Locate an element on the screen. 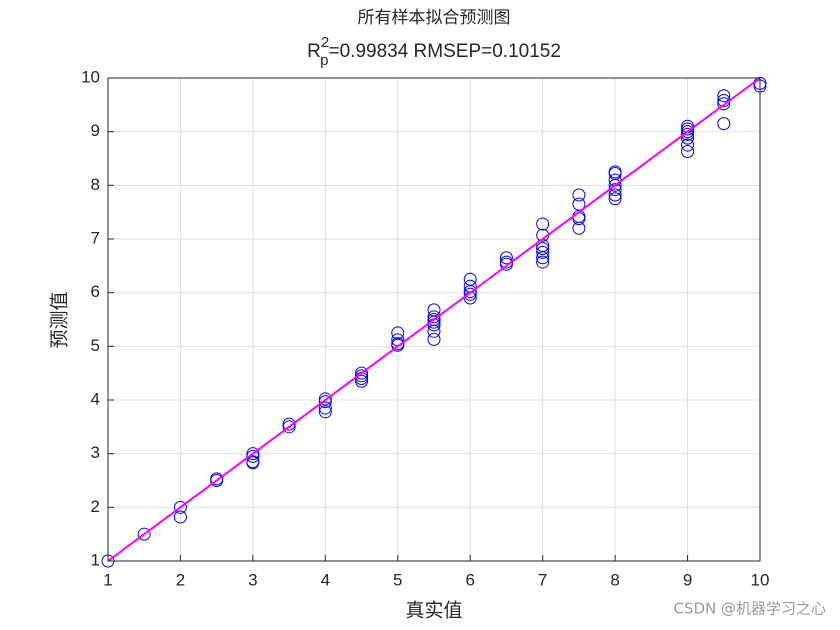 This screenshot has height=630, width=840. chart-title: 所有样本拟合预测图 is located at coordinates (434, 18).